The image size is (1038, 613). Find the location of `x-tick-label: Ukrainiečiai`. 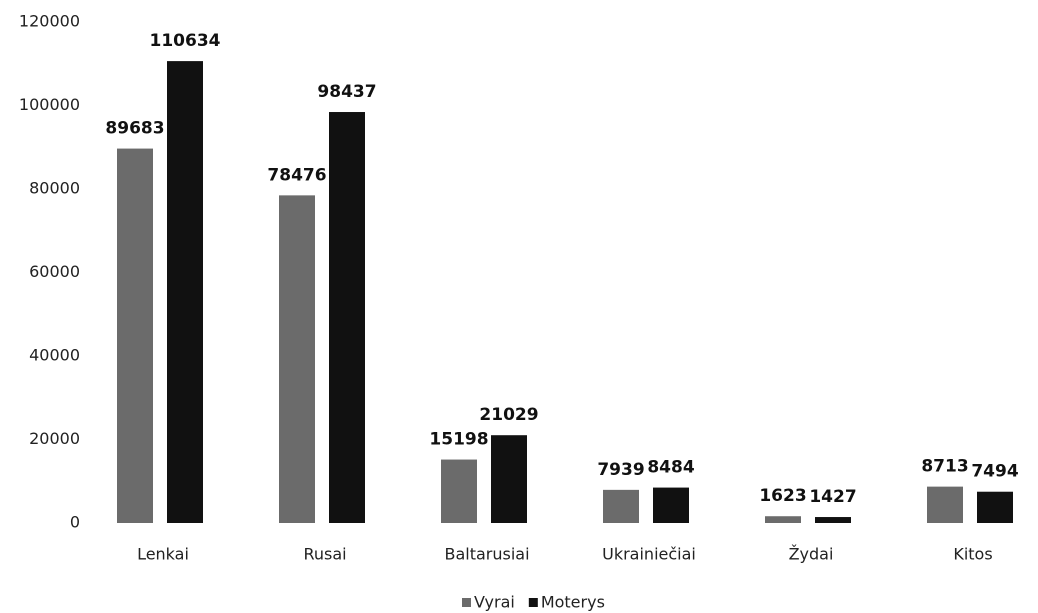

x-tick-label: Ukrainiečiai is located at coordinates (649, 554).